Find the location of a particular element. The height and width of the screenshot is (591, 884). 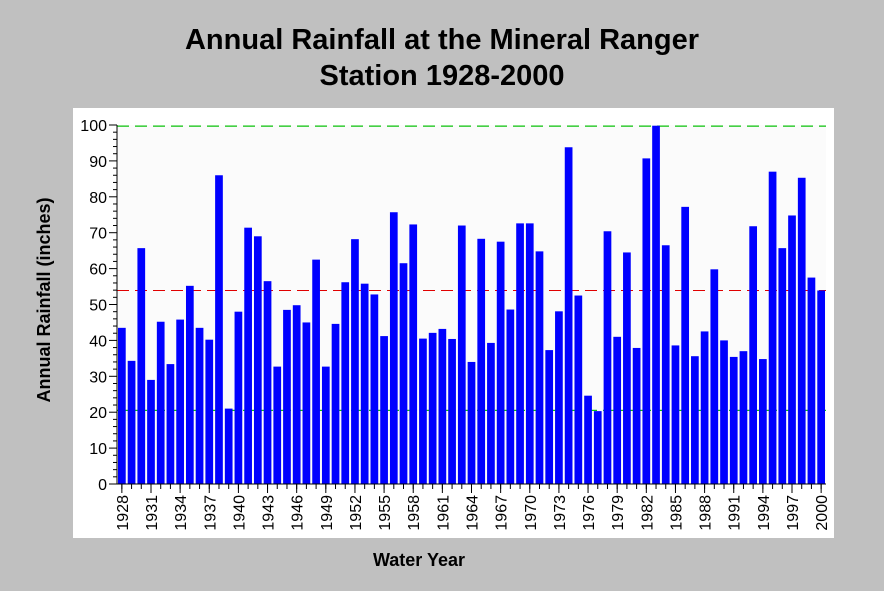

bar-1955 is located at coordinates (384, 410).